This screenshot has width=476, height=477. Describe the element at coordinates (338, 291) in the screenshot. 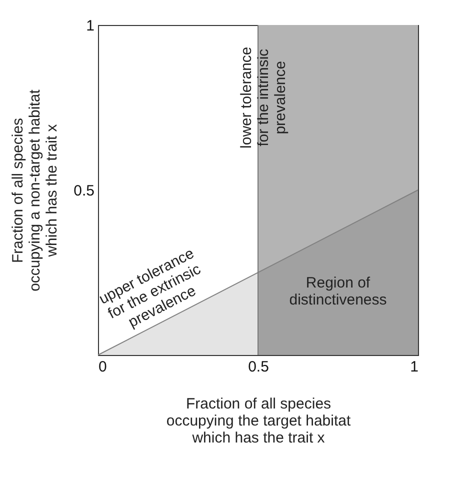

I see `annotation: Region of distinctiveness` at that location.